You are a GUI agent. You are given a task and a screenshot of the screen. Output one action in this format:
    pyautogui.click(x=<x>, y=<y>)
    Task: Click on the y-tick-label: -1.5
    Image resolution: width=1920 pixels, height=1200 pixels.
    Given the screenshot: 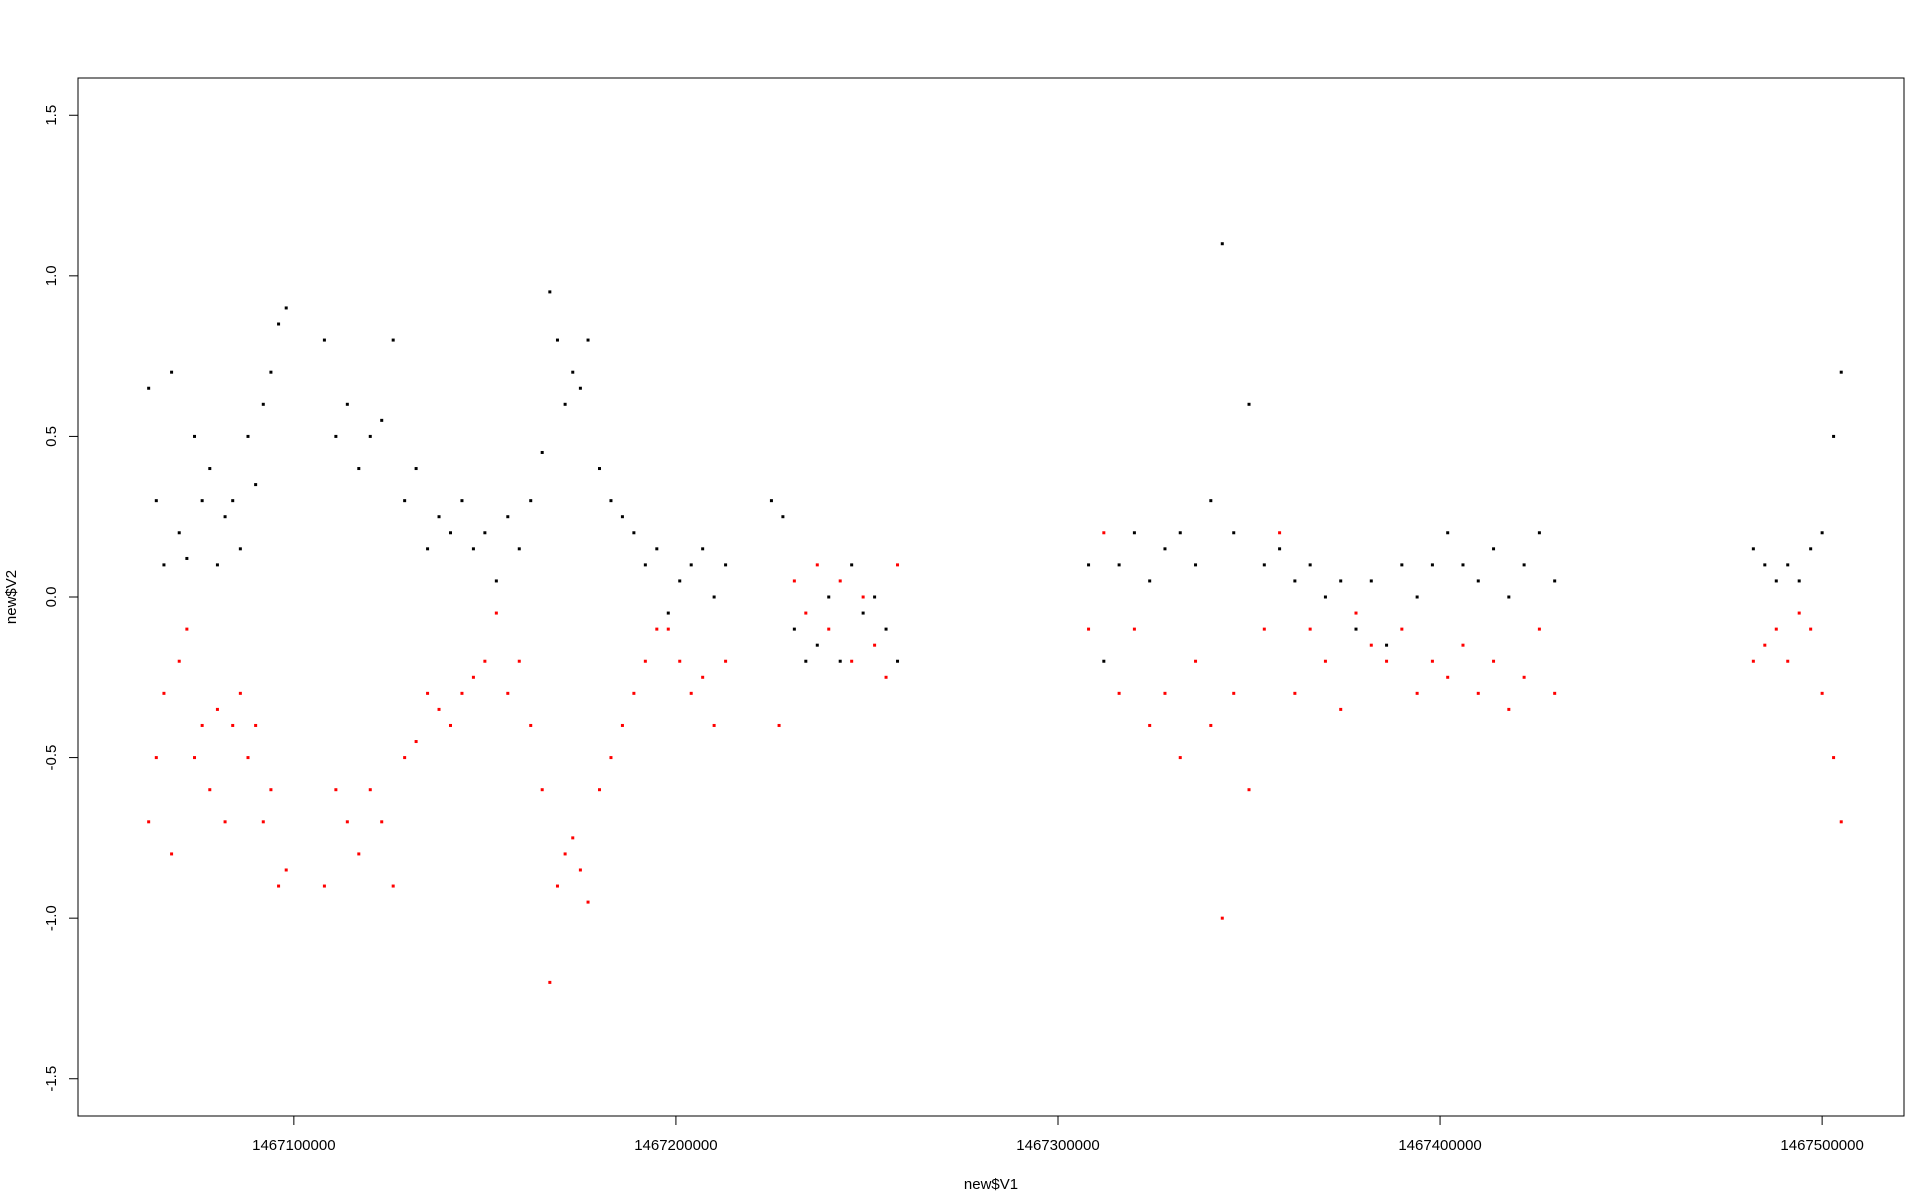 What is the action you would take?
    pyautogui.click(x=51, y=1079)
    